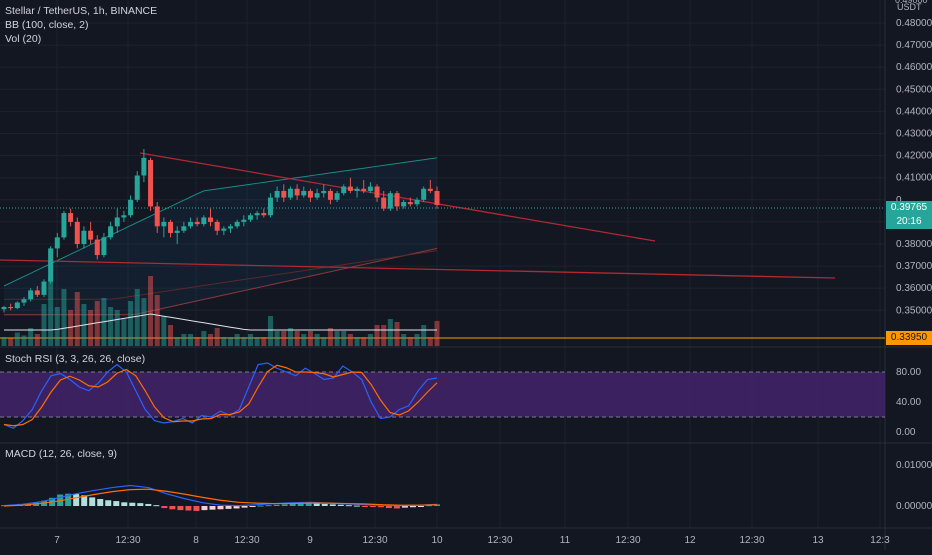  What do you see at coordinates (914, 310) in the screenshot?
I see `price-axis-label: 0.35000` at bounding box center [914, 310].